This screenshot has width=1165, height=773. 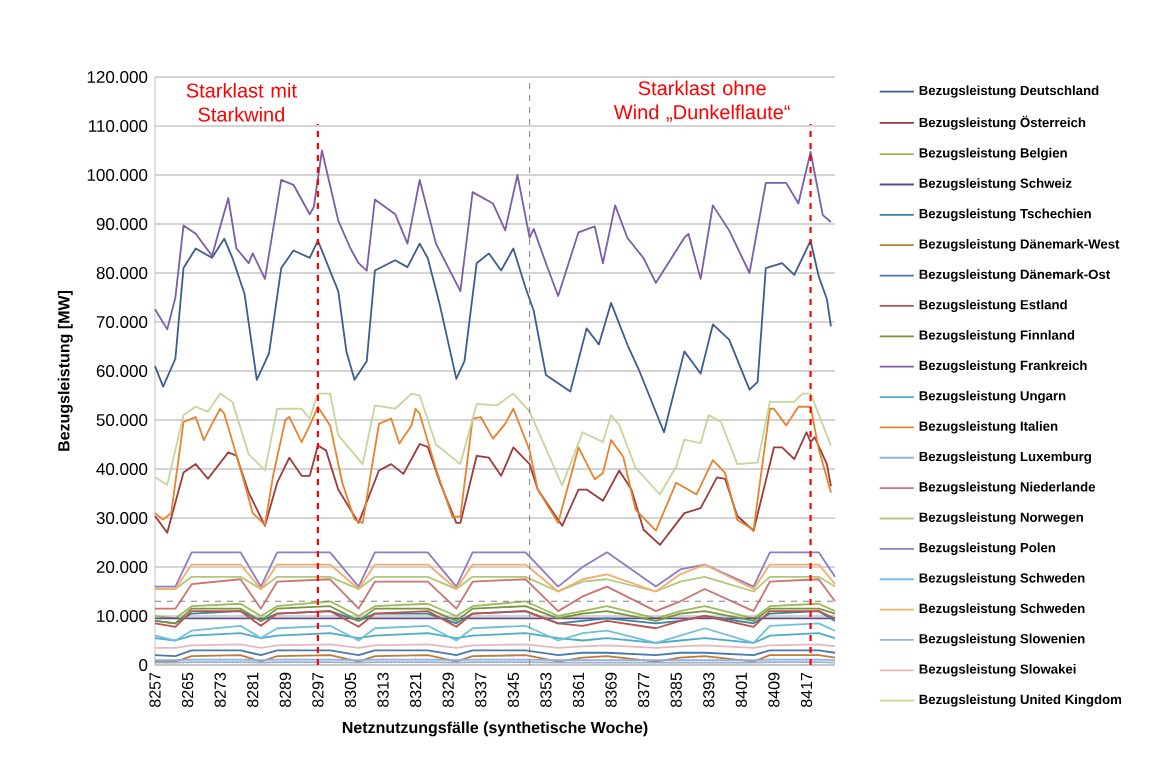 What do you see at coordinates (481, 689) in the screenshot?
I see `x-tick-label: 8337` at bounding box center [481, 689].